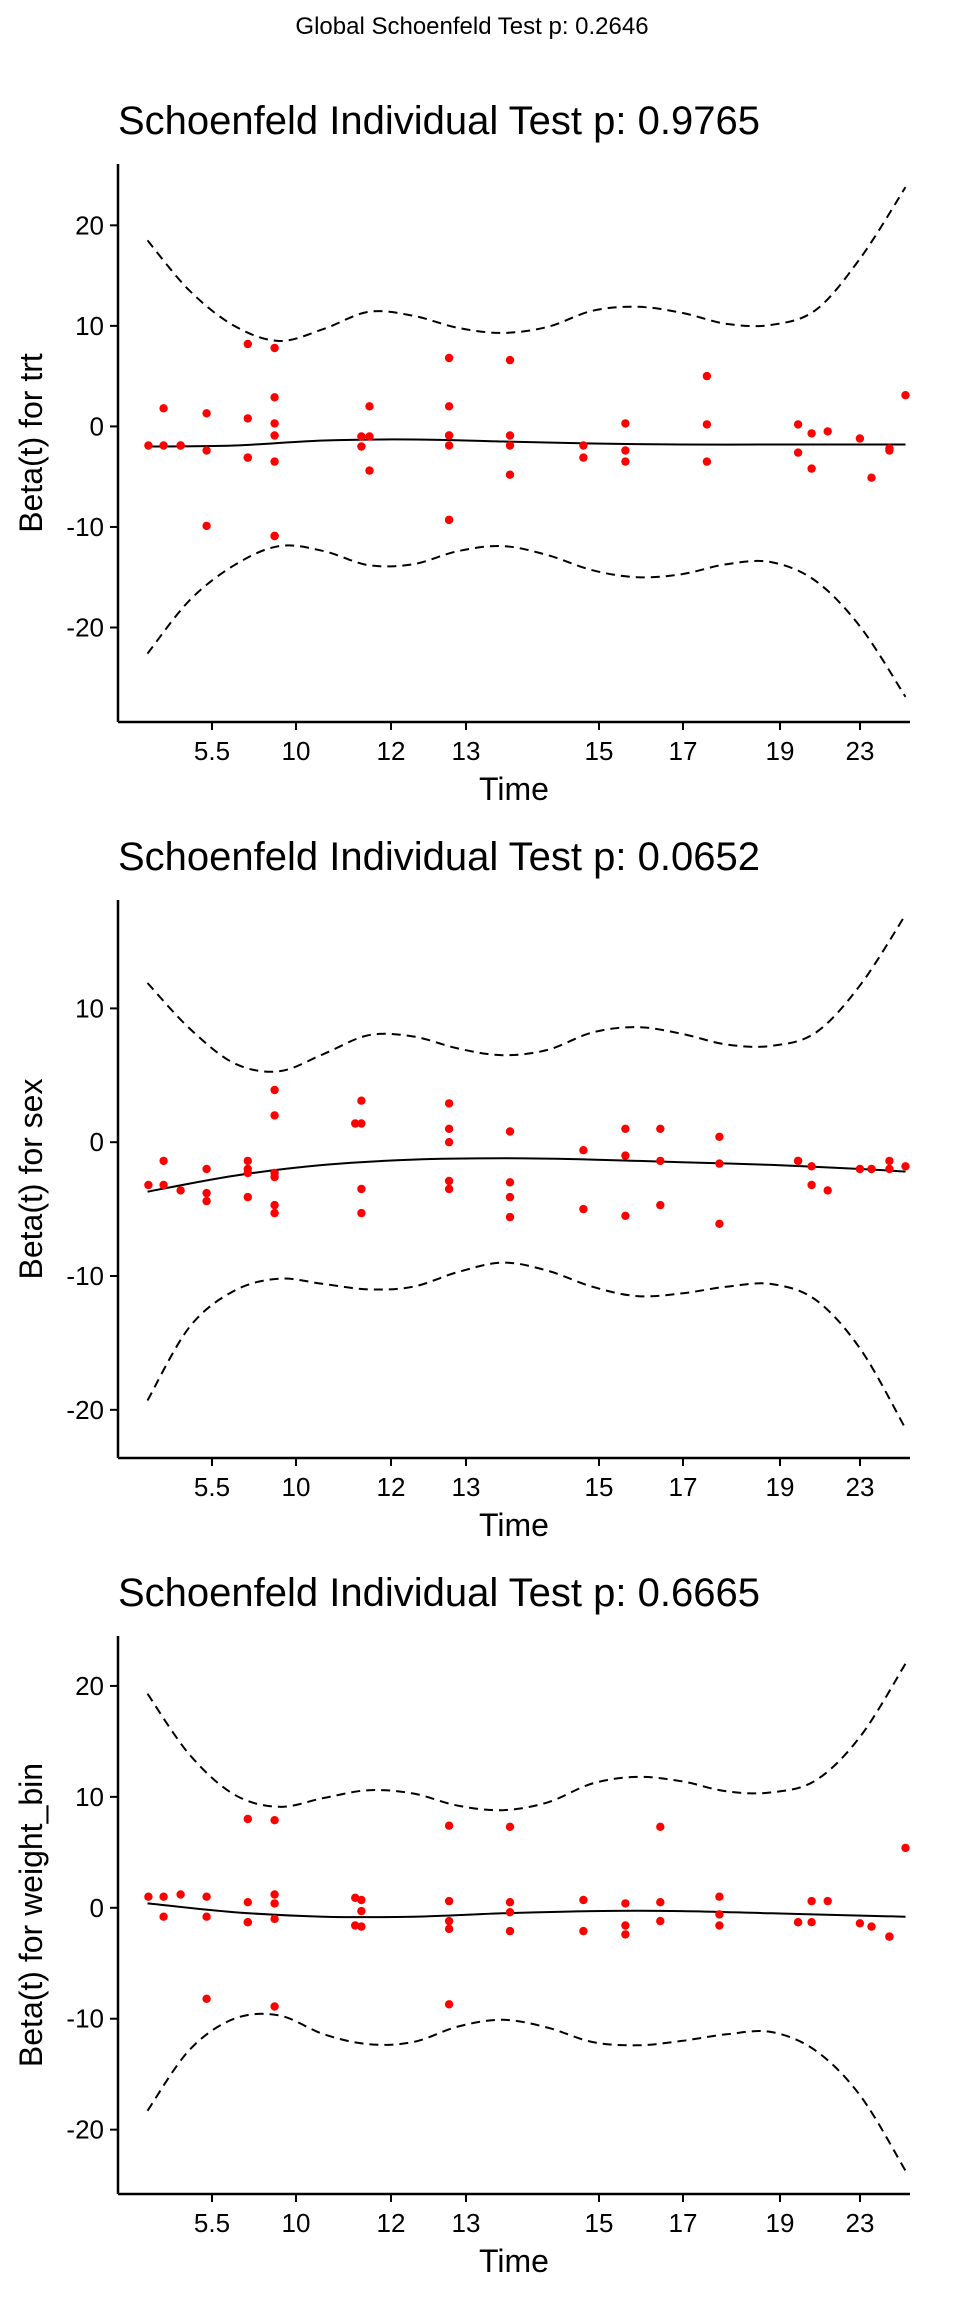 This screenshot has height=2304, width=960. Describe the element at coordinates (31, 1179) in the screenshot. I see `y-axis-label: Beta(t) for sex` at that location.